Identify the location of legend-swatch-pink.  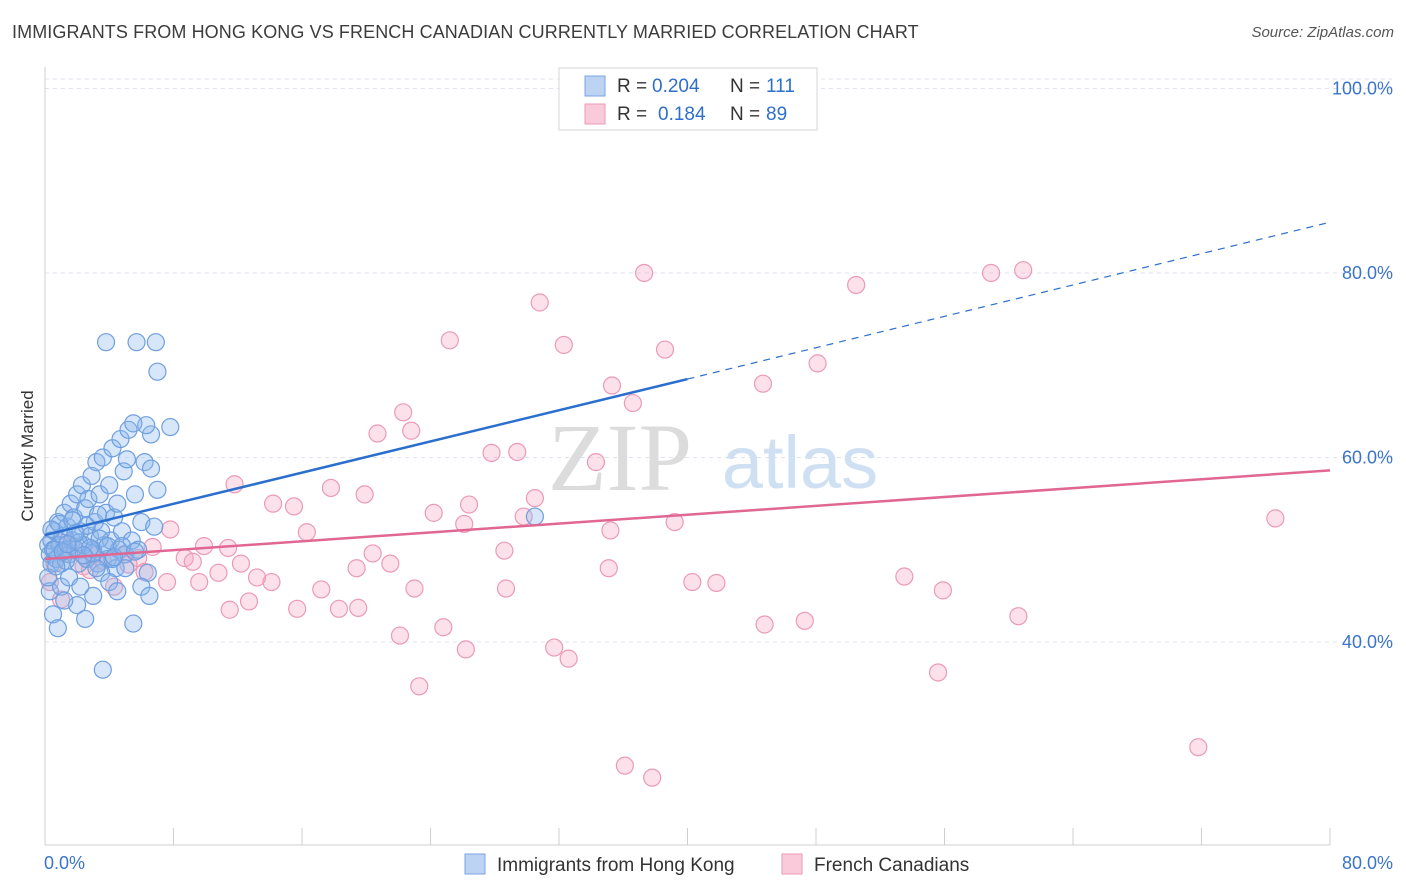
(595, 114).